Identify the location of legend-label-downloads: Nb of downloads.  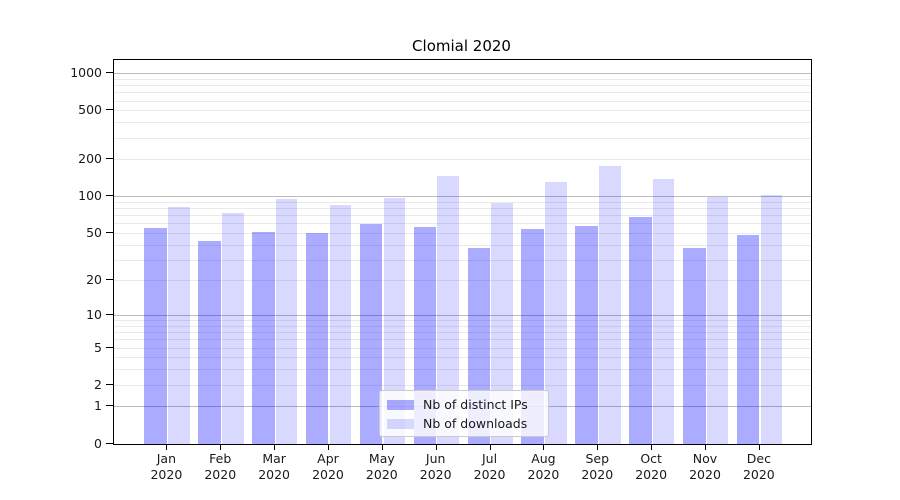
(475, 423).